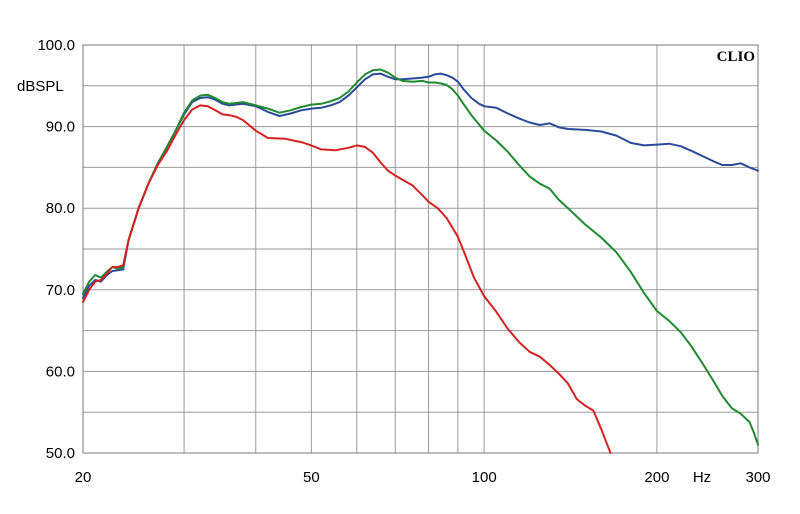  Describe the element at coordinates (60, 208) in the screenshot. I see `y-tick-label: 80.0` at that location.